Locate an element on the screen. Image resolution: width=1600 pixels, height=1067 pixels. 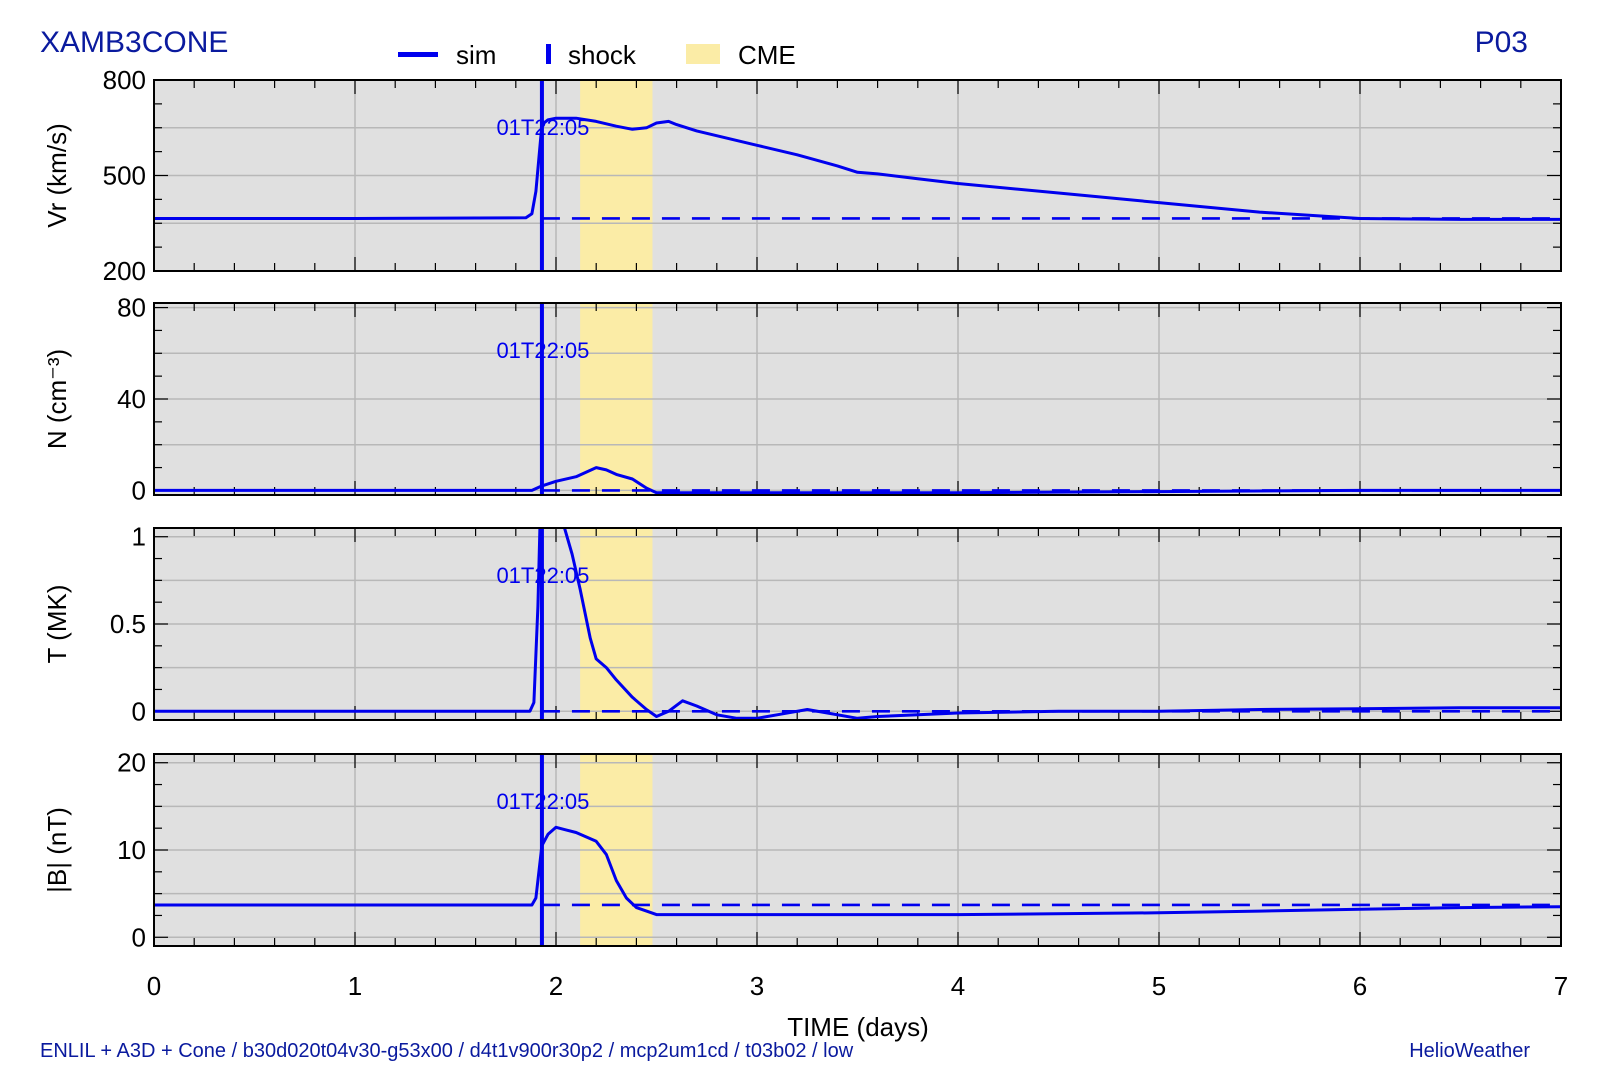
legend-shock-label: shock is located at coordinates (602, 55).